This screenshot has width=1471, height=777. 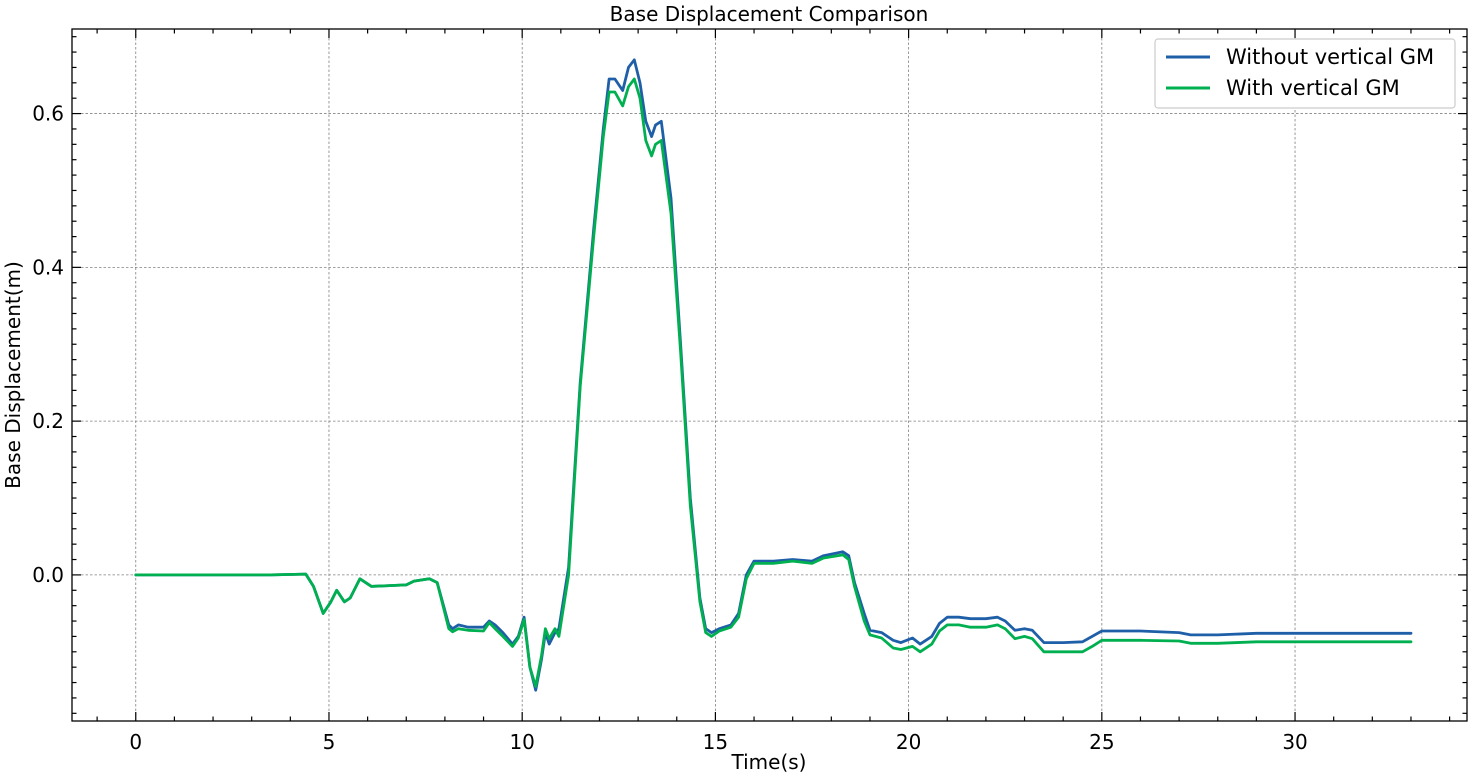 What do you see at coordinates (715, 742) in the screenshot?
I see `x-tick-label: 15` at bounding box center [715, 742].